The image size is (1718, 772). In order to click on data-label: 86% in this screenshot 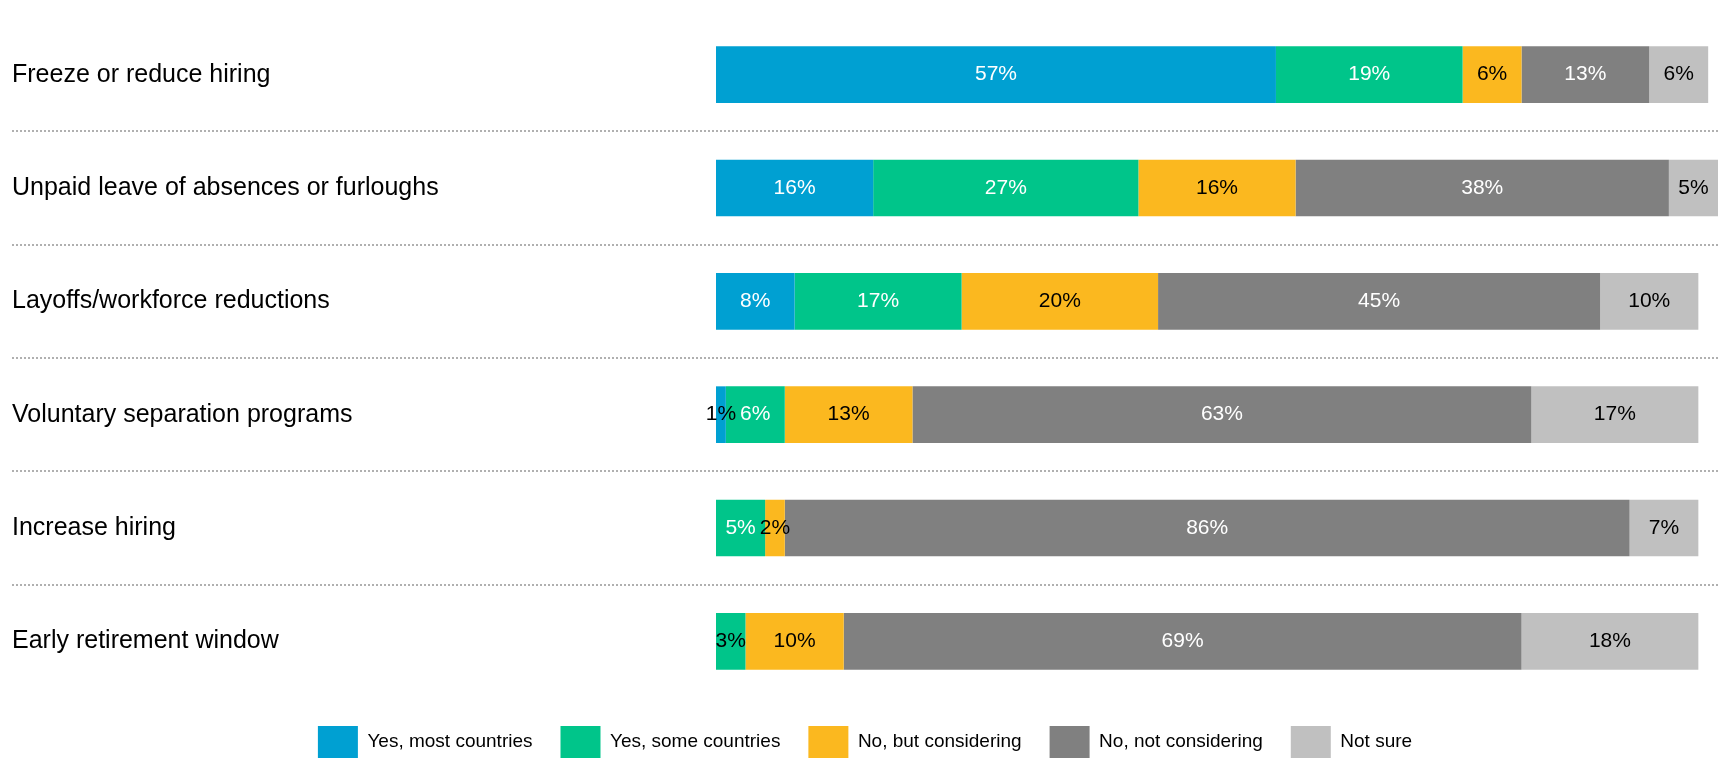, I will do `click(1207, 526)`.